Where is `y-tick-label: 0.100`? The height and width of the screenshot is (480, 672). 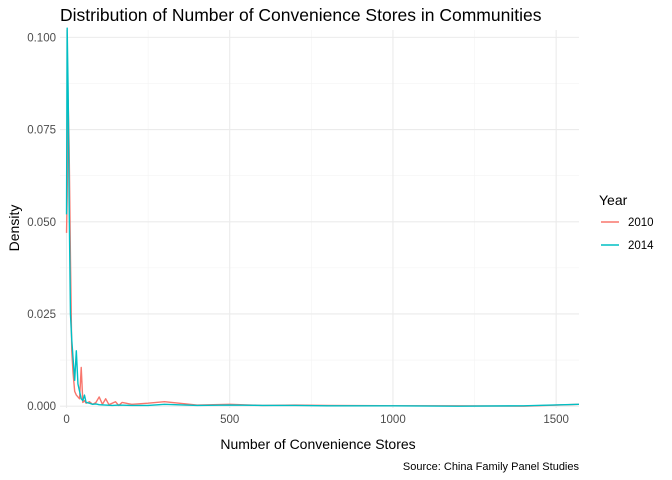 y-tick-label: 0.100 is located at coordinates (41, 38).